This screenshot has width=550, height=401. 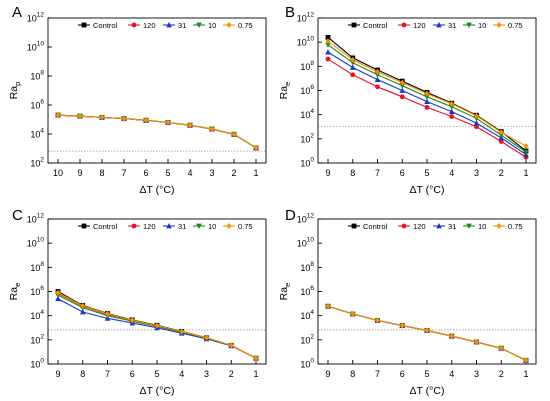 What do you see at coordinates (17, 12) in the screenshot?
I see `panel-label-a: A` at bounding box center [17, 12].